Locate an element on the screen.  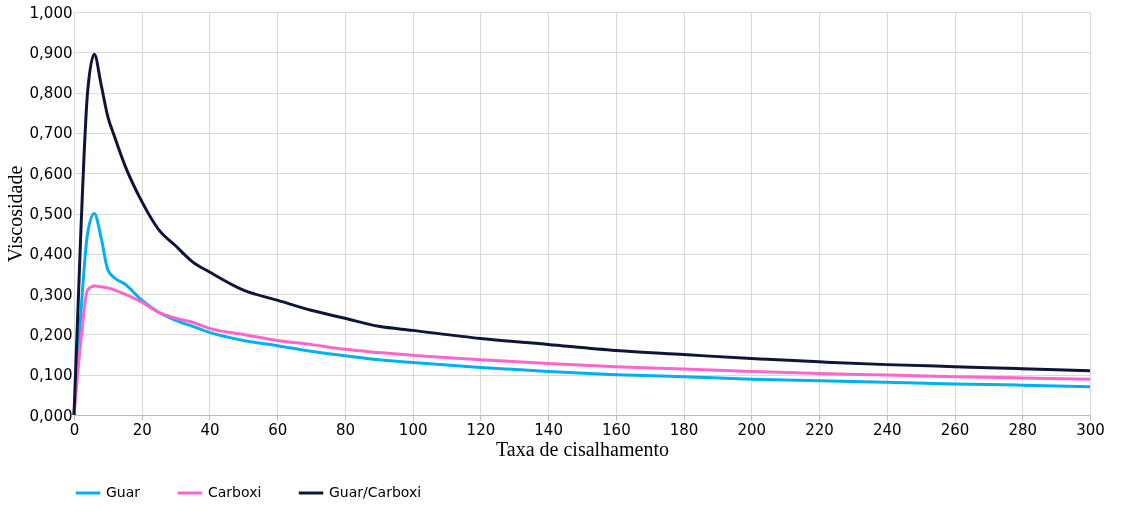
x-tick-label: 20 is located at coordinates (142, 429).